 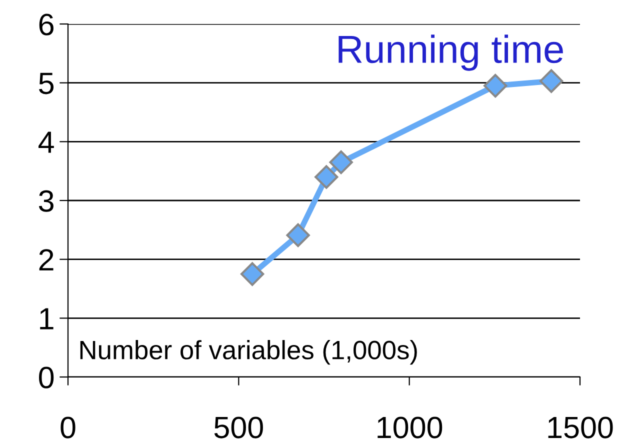 What do you see at coordinates (450, 52) in the screenshot?
I see `chart-title: Running time` at bounding box center [450, 52].